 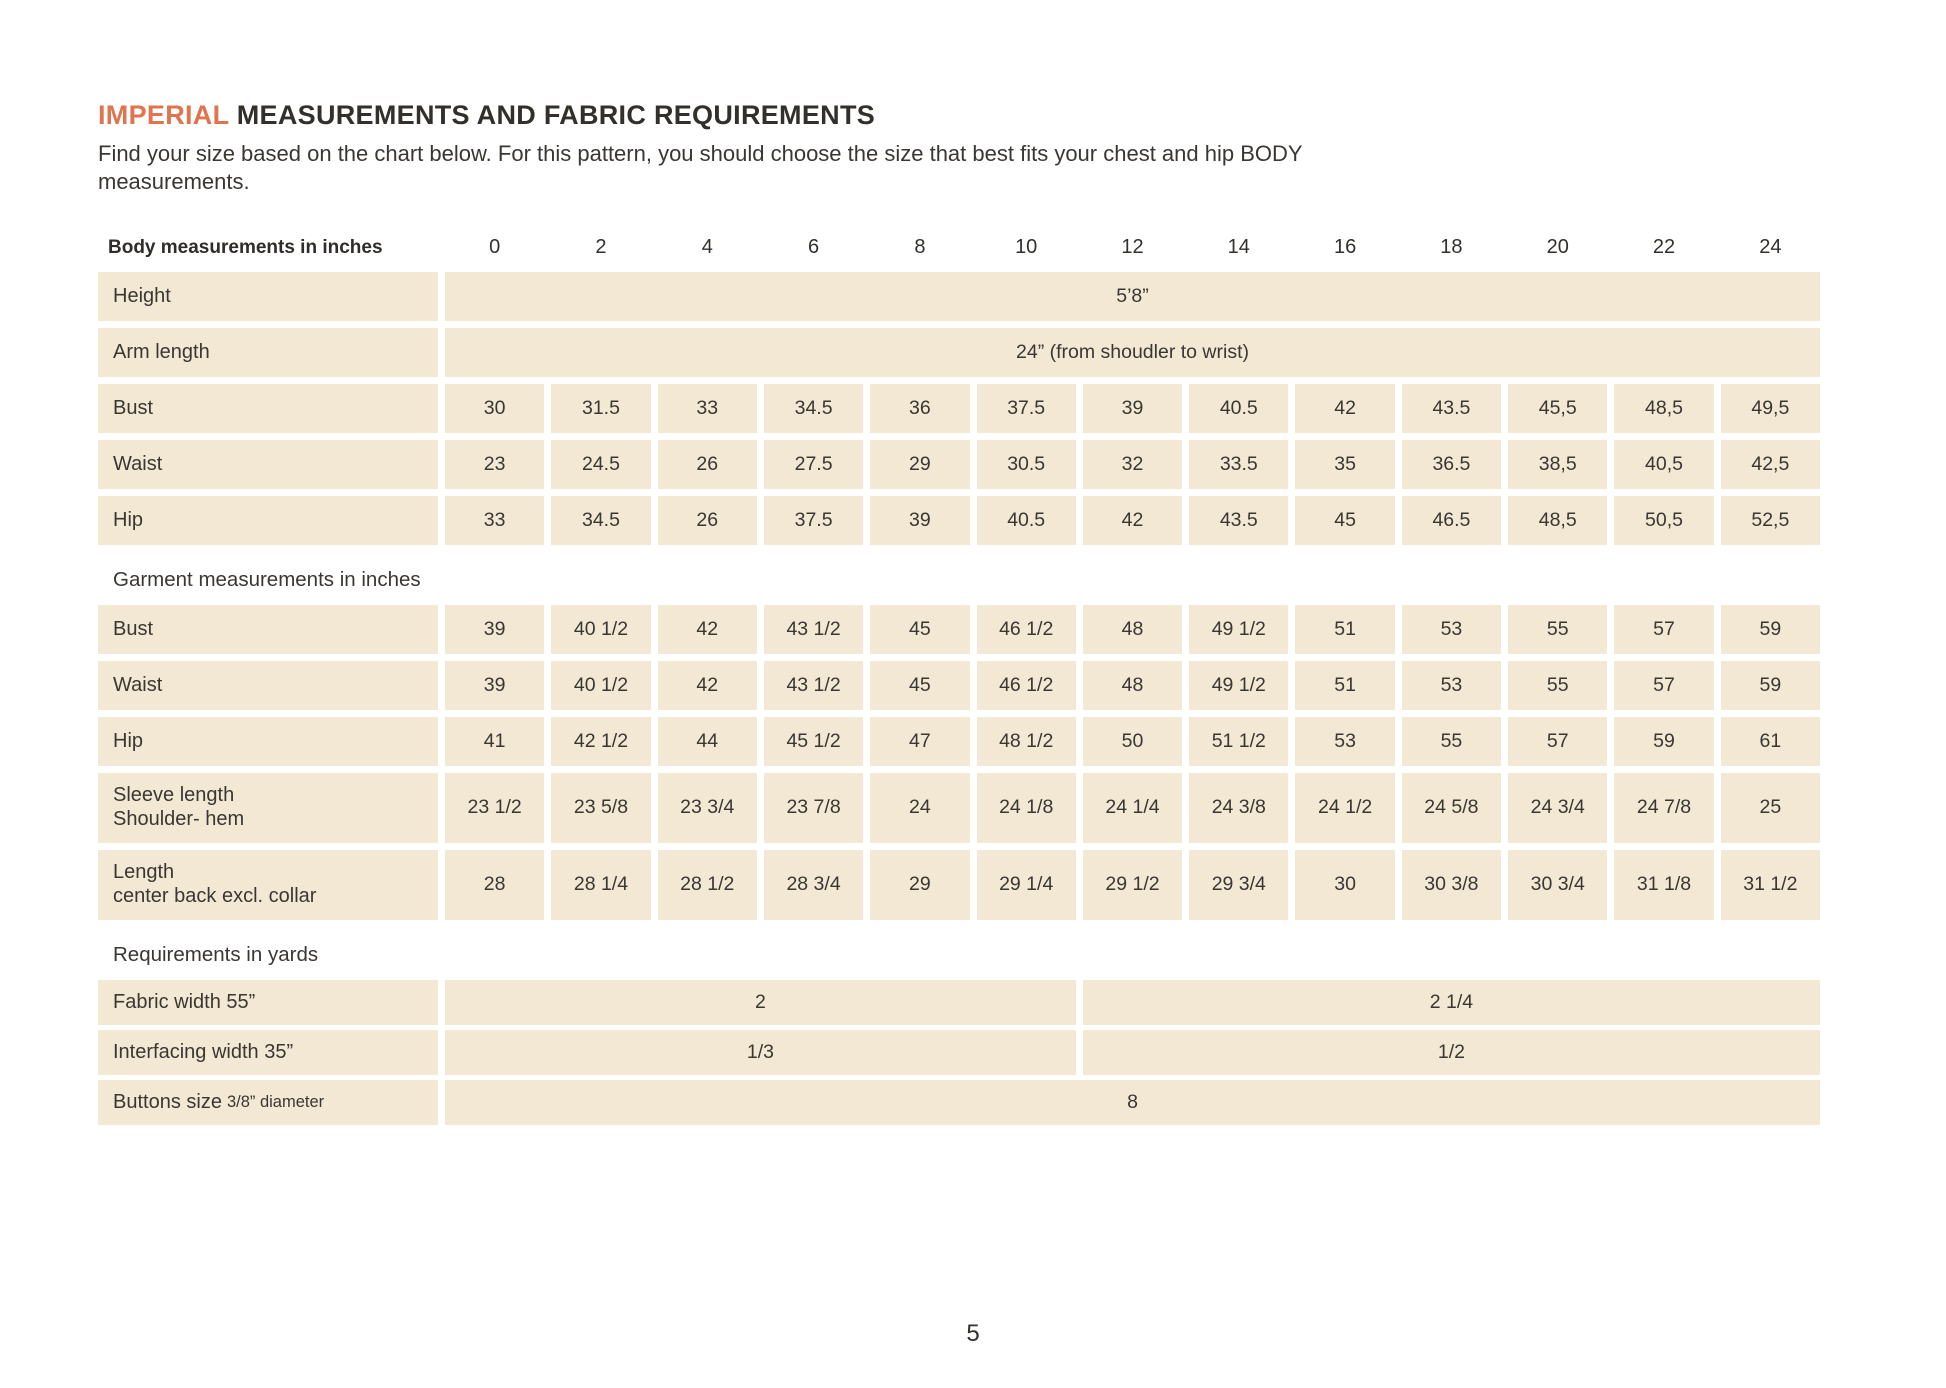 I want to click on value-cell: 34.5, so click(x=601, y=520).